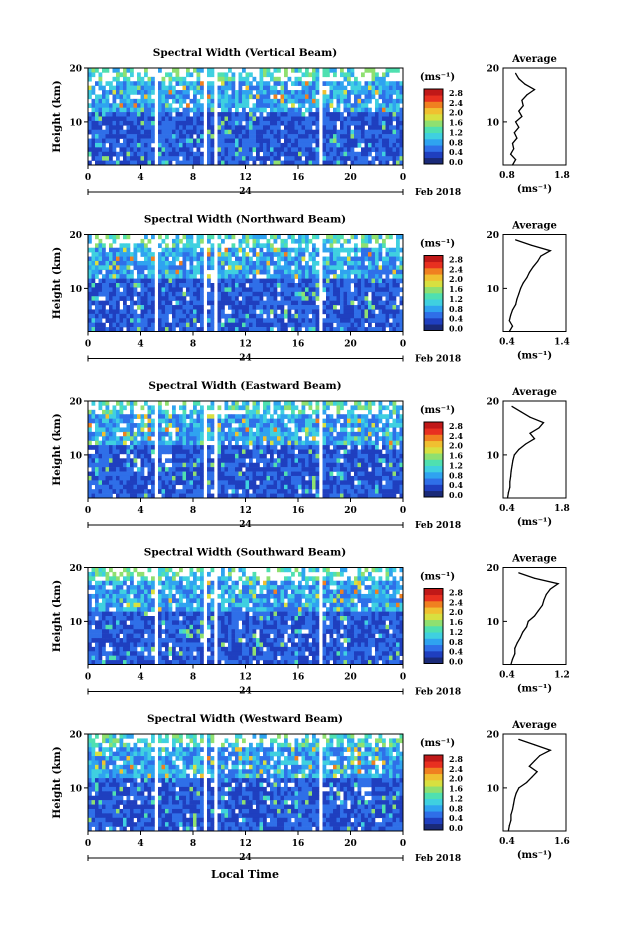  Describe the element at coordinates (193, 844) in the screenshot. I see `x-tick-label: 8` at that location.